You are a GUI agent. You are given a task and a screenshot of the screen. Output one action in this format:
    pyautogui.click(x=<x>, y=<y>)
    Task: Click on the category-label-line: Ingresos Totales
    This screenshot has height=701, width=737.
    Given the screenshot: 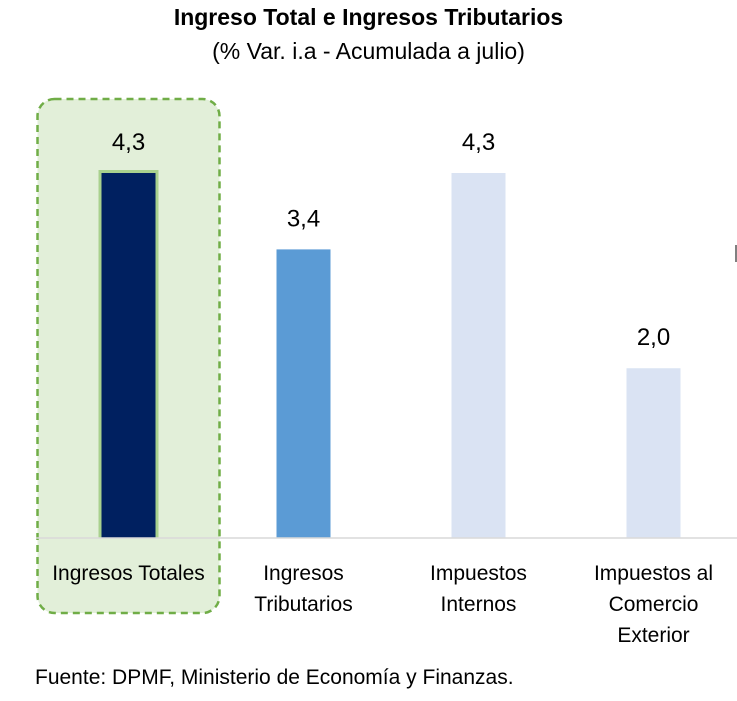 What is the action you would take?
    pyautogui.click(x=128, y=573)
    